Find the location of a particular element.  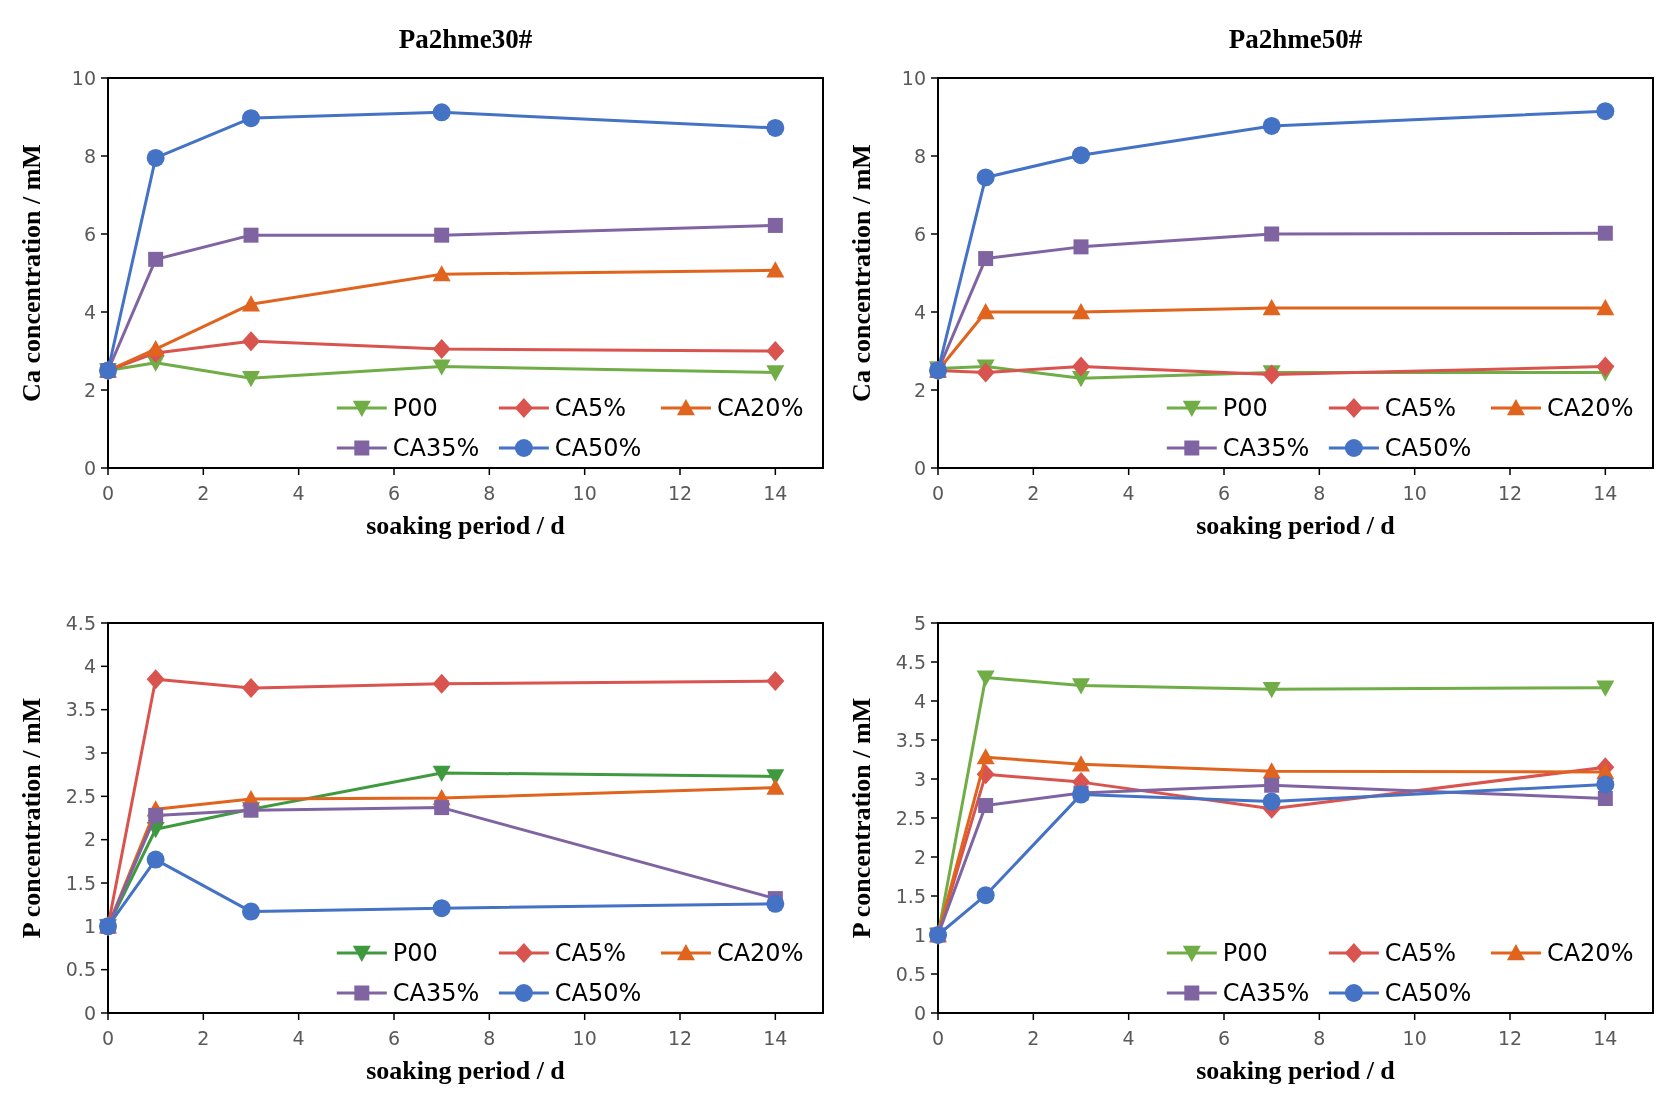

y-tick-label: 1 is located at coordinates (89, 925).